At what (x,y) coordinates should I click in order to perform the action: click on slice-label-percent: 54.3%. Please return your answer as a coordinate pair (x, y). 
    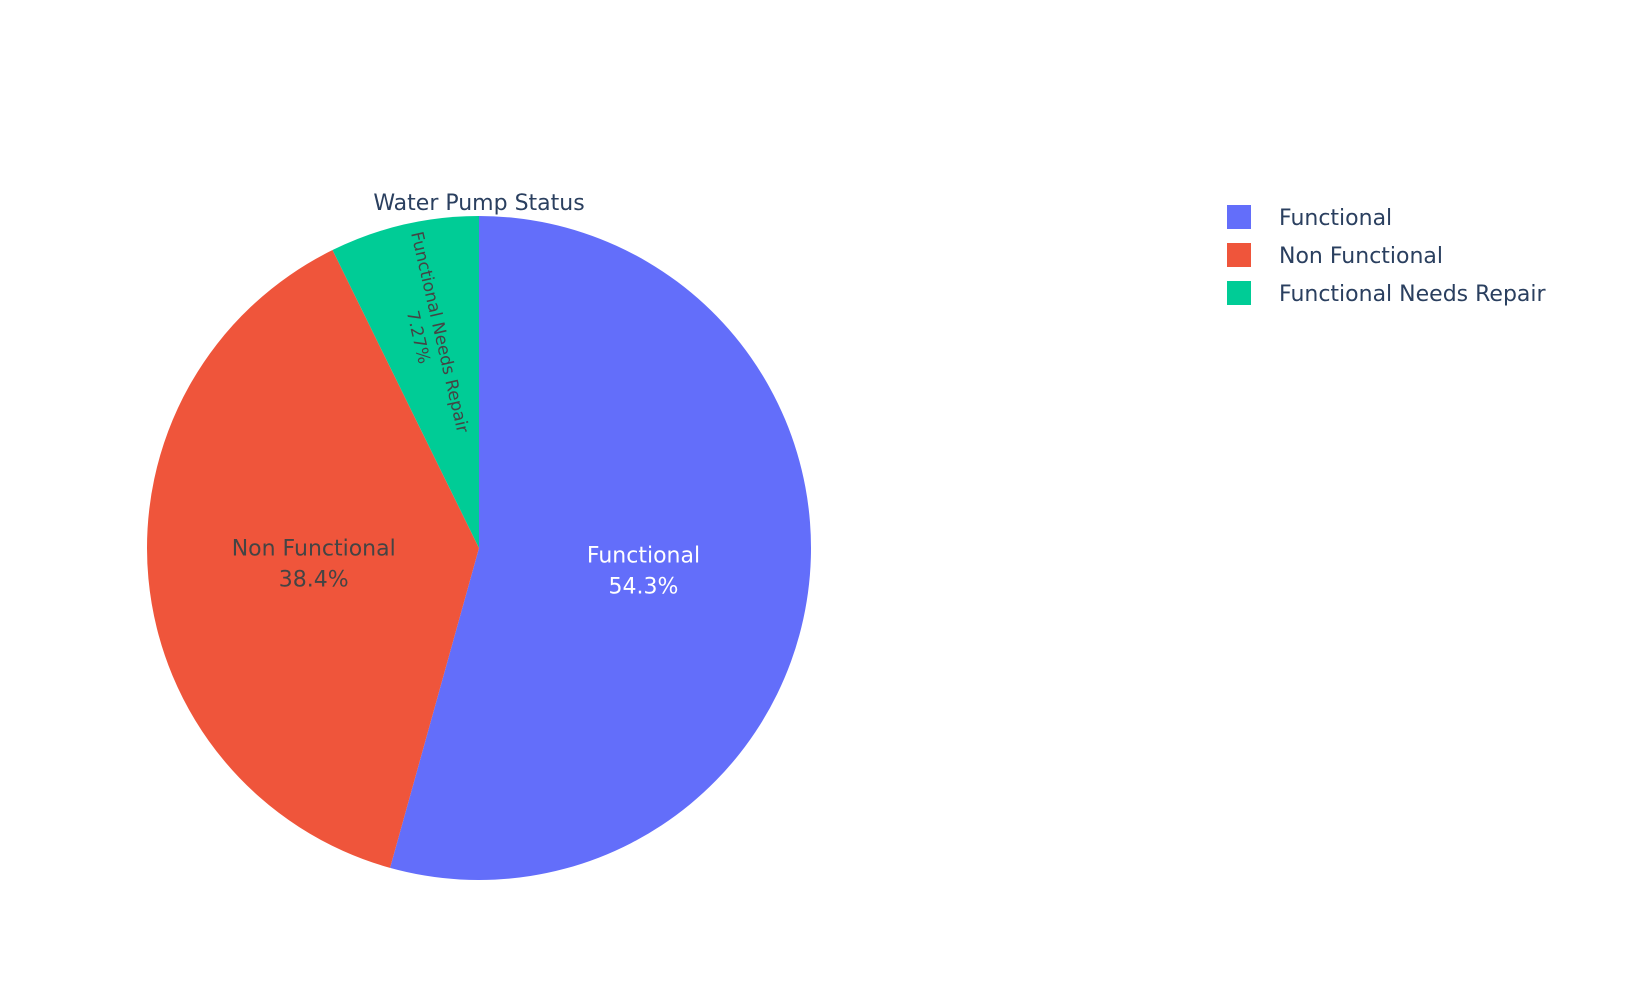
    Looking at the image, I should click on (644, 587).